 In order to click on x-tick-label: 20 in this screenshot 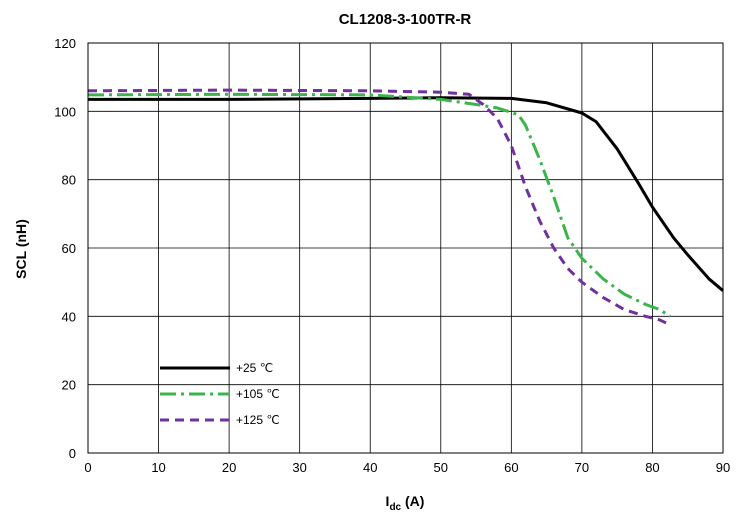, I will do `click(229, 467)`.